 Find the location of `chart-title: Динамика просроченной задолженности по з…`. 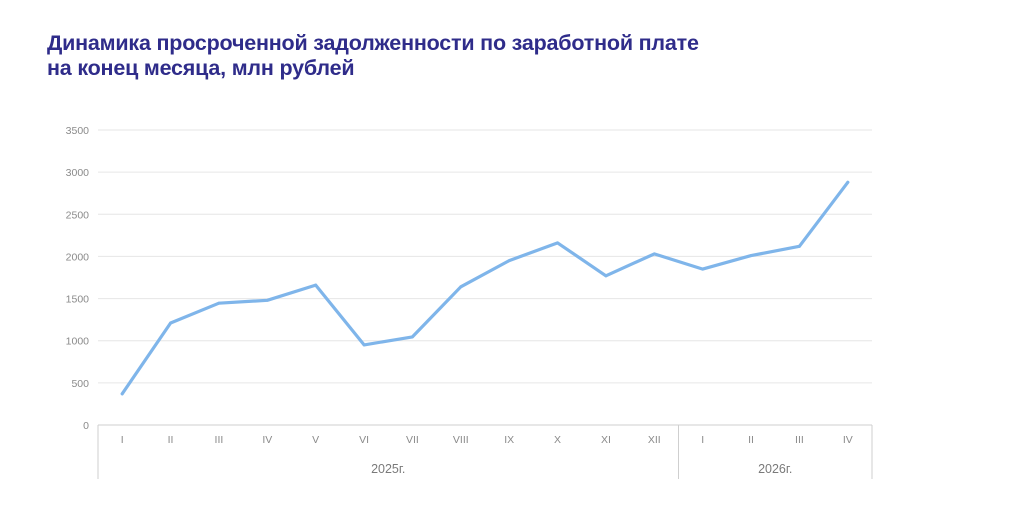

chart-title: Динамика просроченной задолженности по з… is located at coordinates (497, 56).